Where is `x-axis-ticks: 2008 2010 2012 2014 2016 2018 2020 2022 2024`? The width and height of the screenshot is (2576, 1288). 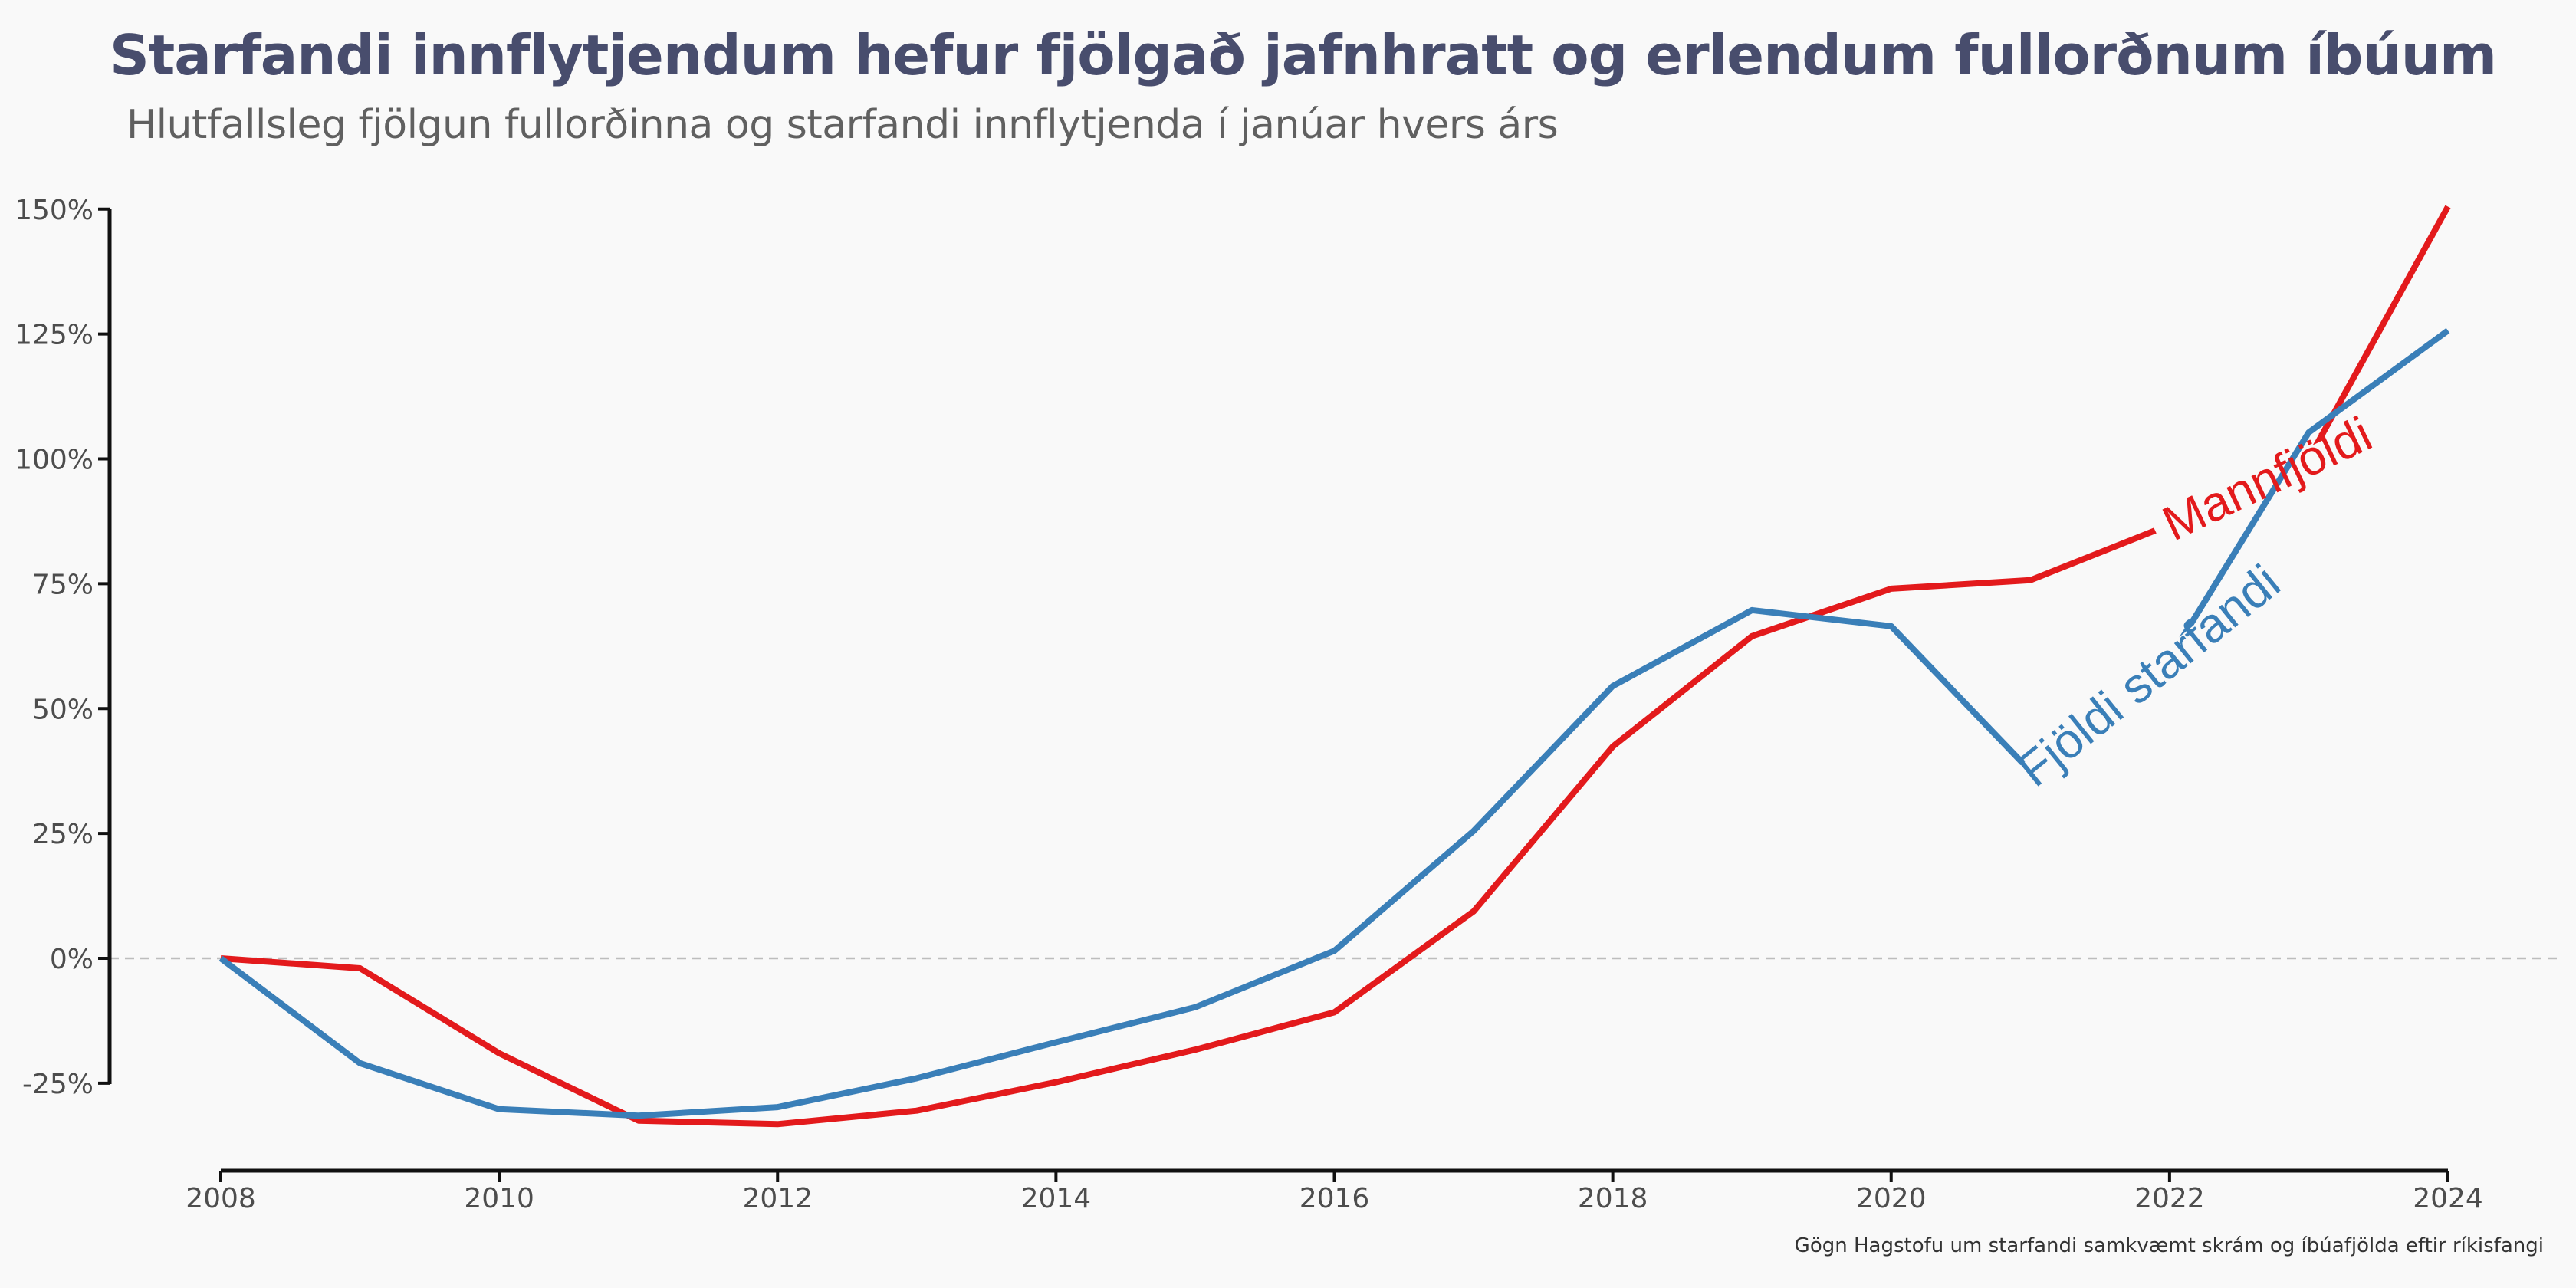 x-axis-ticks: 2008 2010 2012 2014 2016 2018 2020 2022 2024 is located at coordinates (1334, 1193).